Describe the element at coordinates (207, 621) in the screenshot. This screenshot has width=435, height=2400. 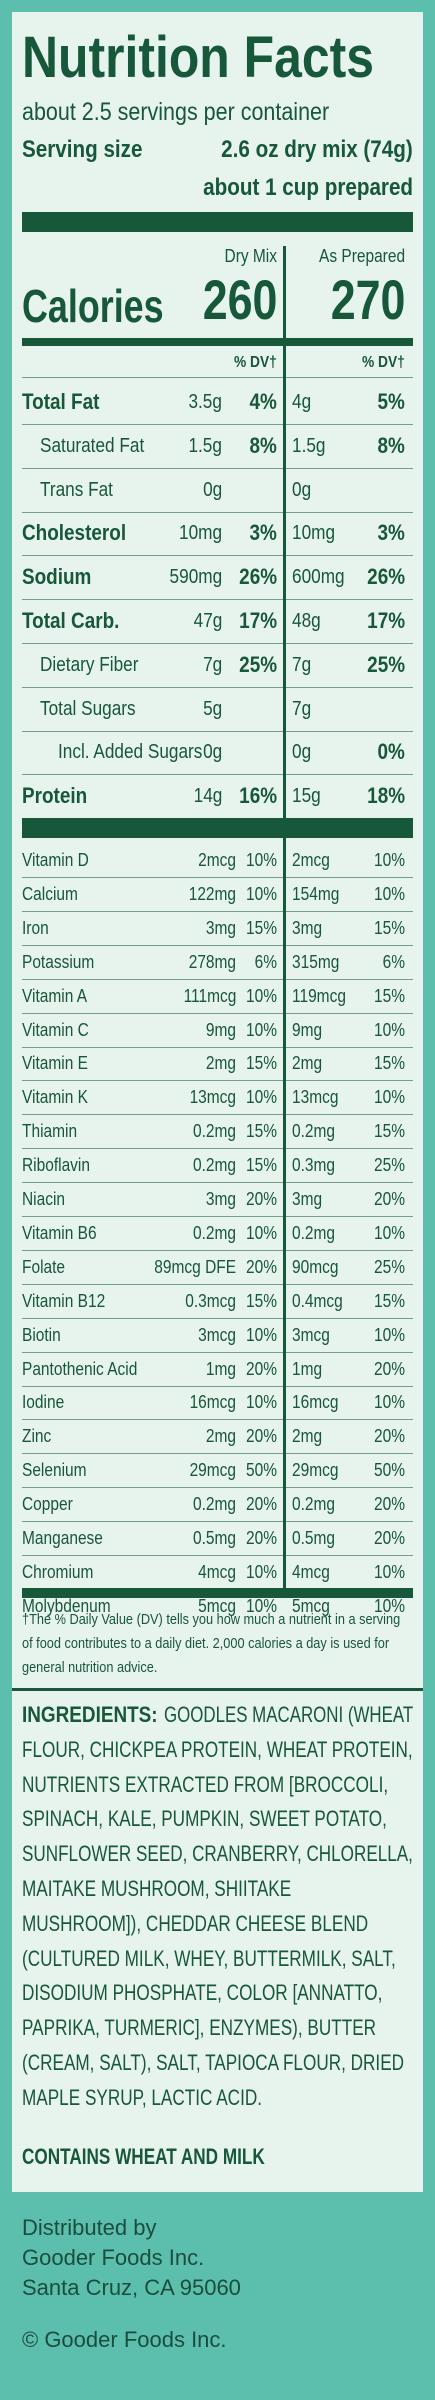
I see `dry-amount: 47g` at that location.